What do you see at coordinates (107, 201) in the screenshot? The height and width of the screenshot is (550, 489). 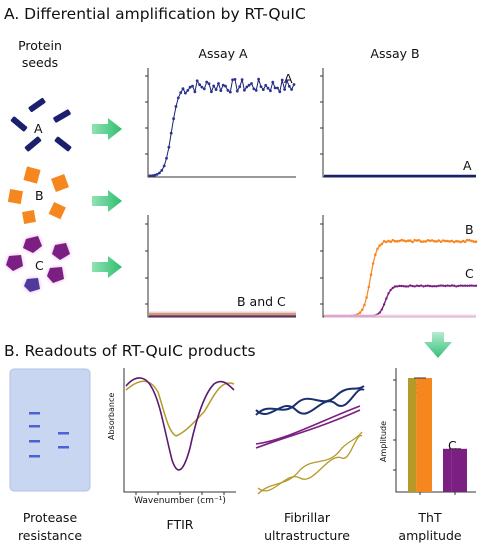 I see `arrow-b-icon` at bounding box center [107, 201].